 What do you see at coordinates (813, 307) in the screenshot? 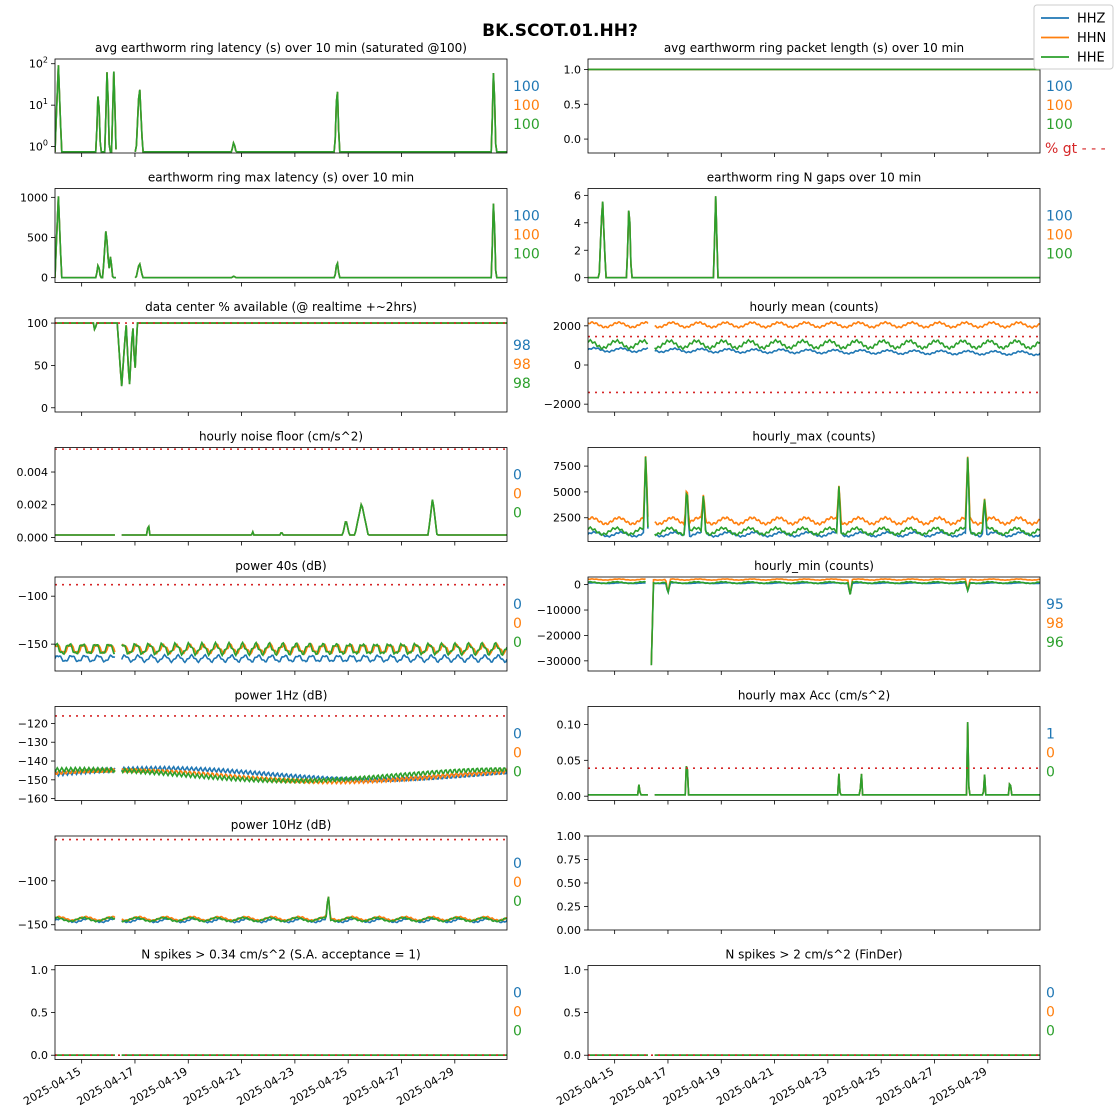
I see `panel-title: hourly mean (counts)` at bounding box center [813, 307].